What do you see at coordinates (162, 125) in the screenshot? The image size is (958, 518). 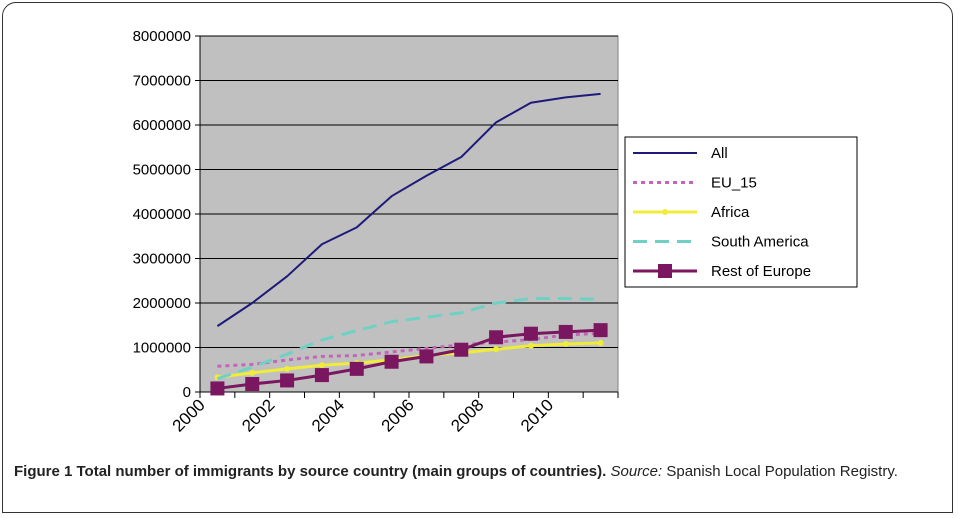 I see `y-tick-label: 6000000` at bounding box center [162, 125].